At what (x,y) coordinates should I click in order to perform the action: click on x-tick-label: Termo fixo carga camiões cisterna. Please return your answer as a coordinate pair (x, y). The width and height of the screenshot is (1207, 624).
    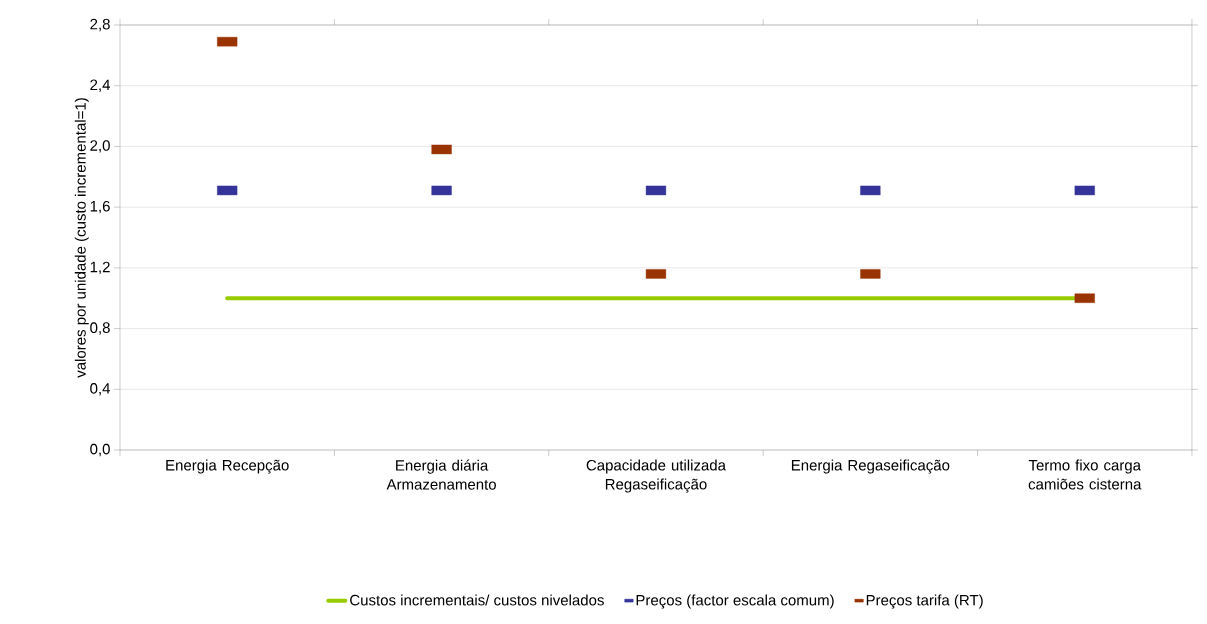
    Looking at the image, I should click on (1085, 474).